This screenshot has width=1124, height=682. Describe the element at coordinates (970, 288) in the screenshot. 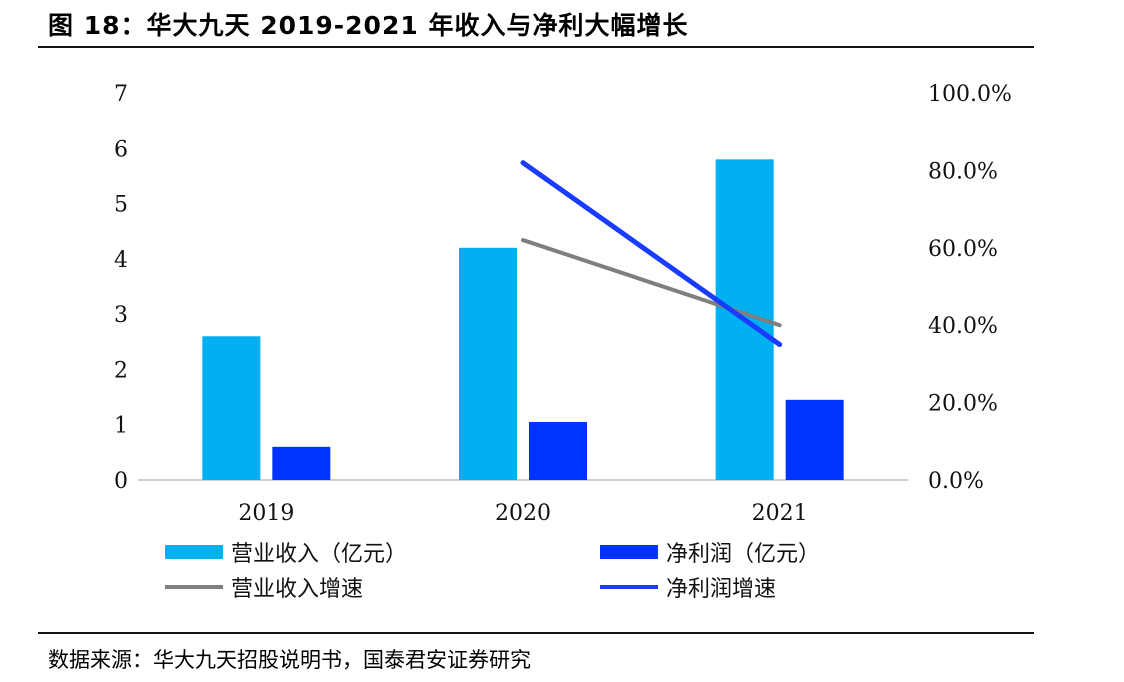

I see `y-axis-right: 0.0% 20.0% 40.0% 60.0% 80.0% 100.0%` at that location.